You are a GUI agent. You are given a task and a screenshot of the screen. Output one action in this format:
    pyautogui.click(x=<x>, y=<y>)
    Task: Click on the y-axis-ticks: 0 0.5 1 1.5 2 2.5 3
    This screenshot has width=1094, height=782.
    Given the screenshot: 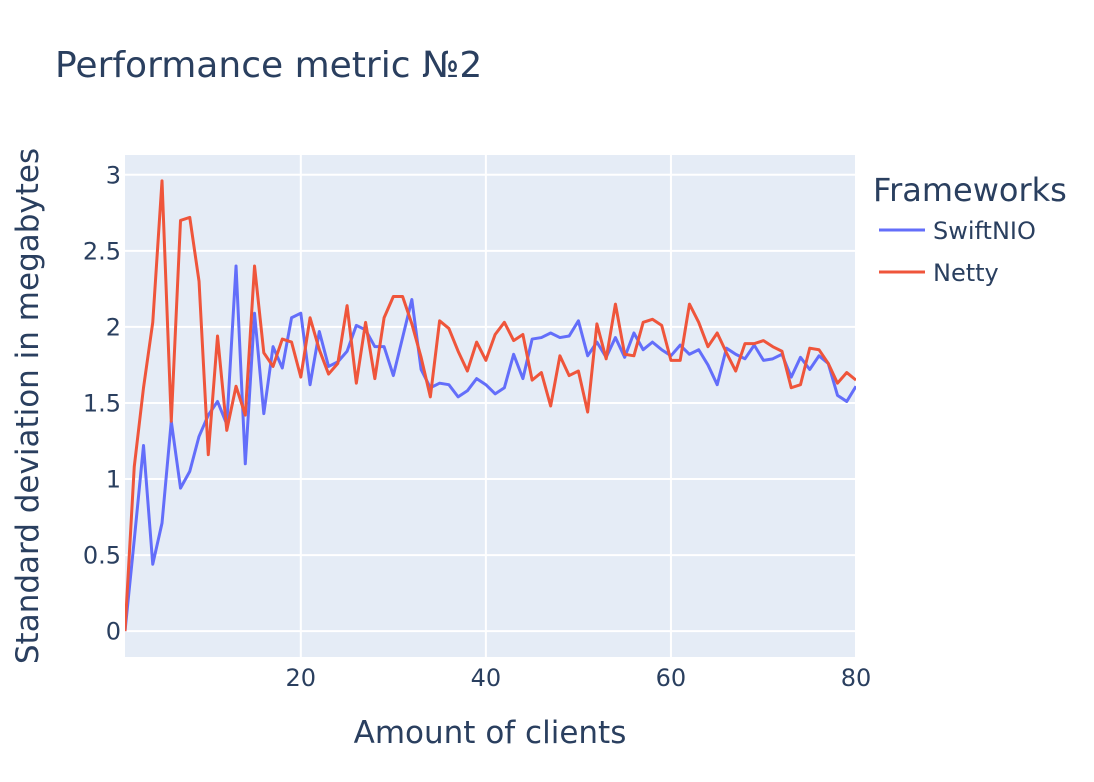 What is the action you would take?
    pyautogui.click(x=102, y=403)
    